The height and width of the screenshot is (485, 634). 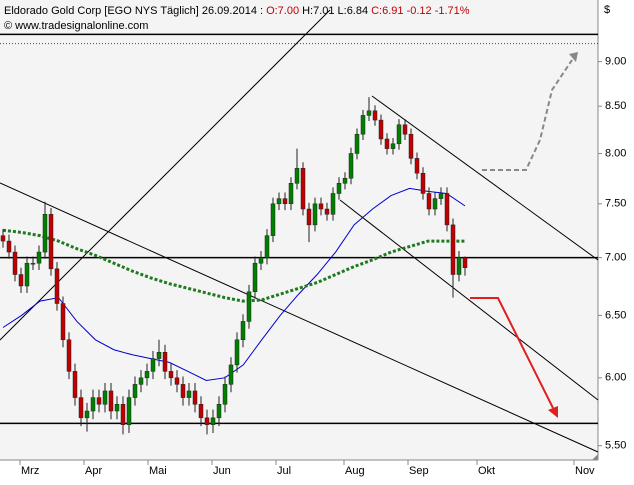 What do you see at coordinates (615, 106) in the screenshot?
I see `y-tick-label: 8.50` at bounding box center [615, 106].